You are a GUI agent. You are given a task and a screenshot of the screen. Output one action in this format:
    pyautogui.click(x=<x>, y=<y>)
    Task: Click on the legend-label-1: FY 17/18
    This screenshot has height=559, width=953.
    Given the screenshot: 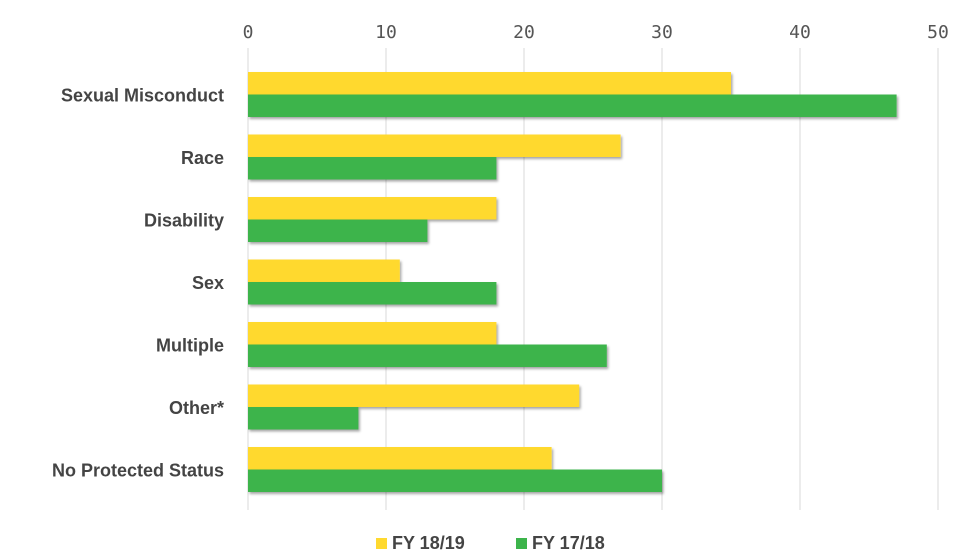 What is the action you would take?
    pyautogui.click(x=568, y=543)
    